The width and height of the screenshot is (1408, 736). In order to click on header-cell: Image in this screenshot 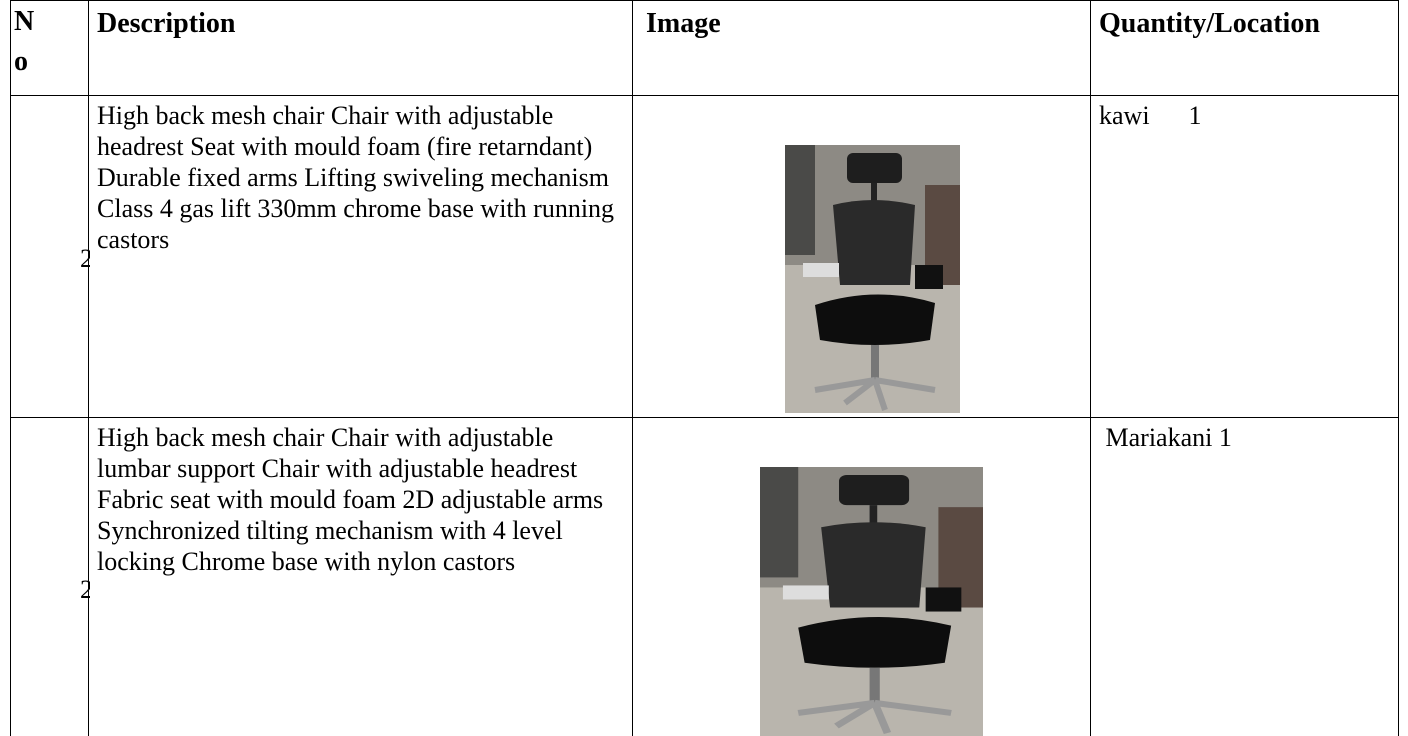, I will do `click(683, 23)`.